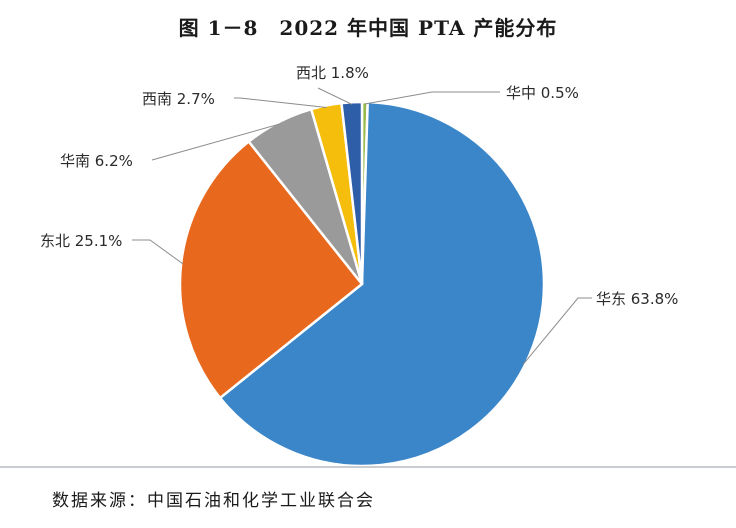 This screenshot has height=528, width=736. Describe the element at coordinates (637, 299) in the screenshot. I see `slice-label-1: 华东 63.8%` at that location.